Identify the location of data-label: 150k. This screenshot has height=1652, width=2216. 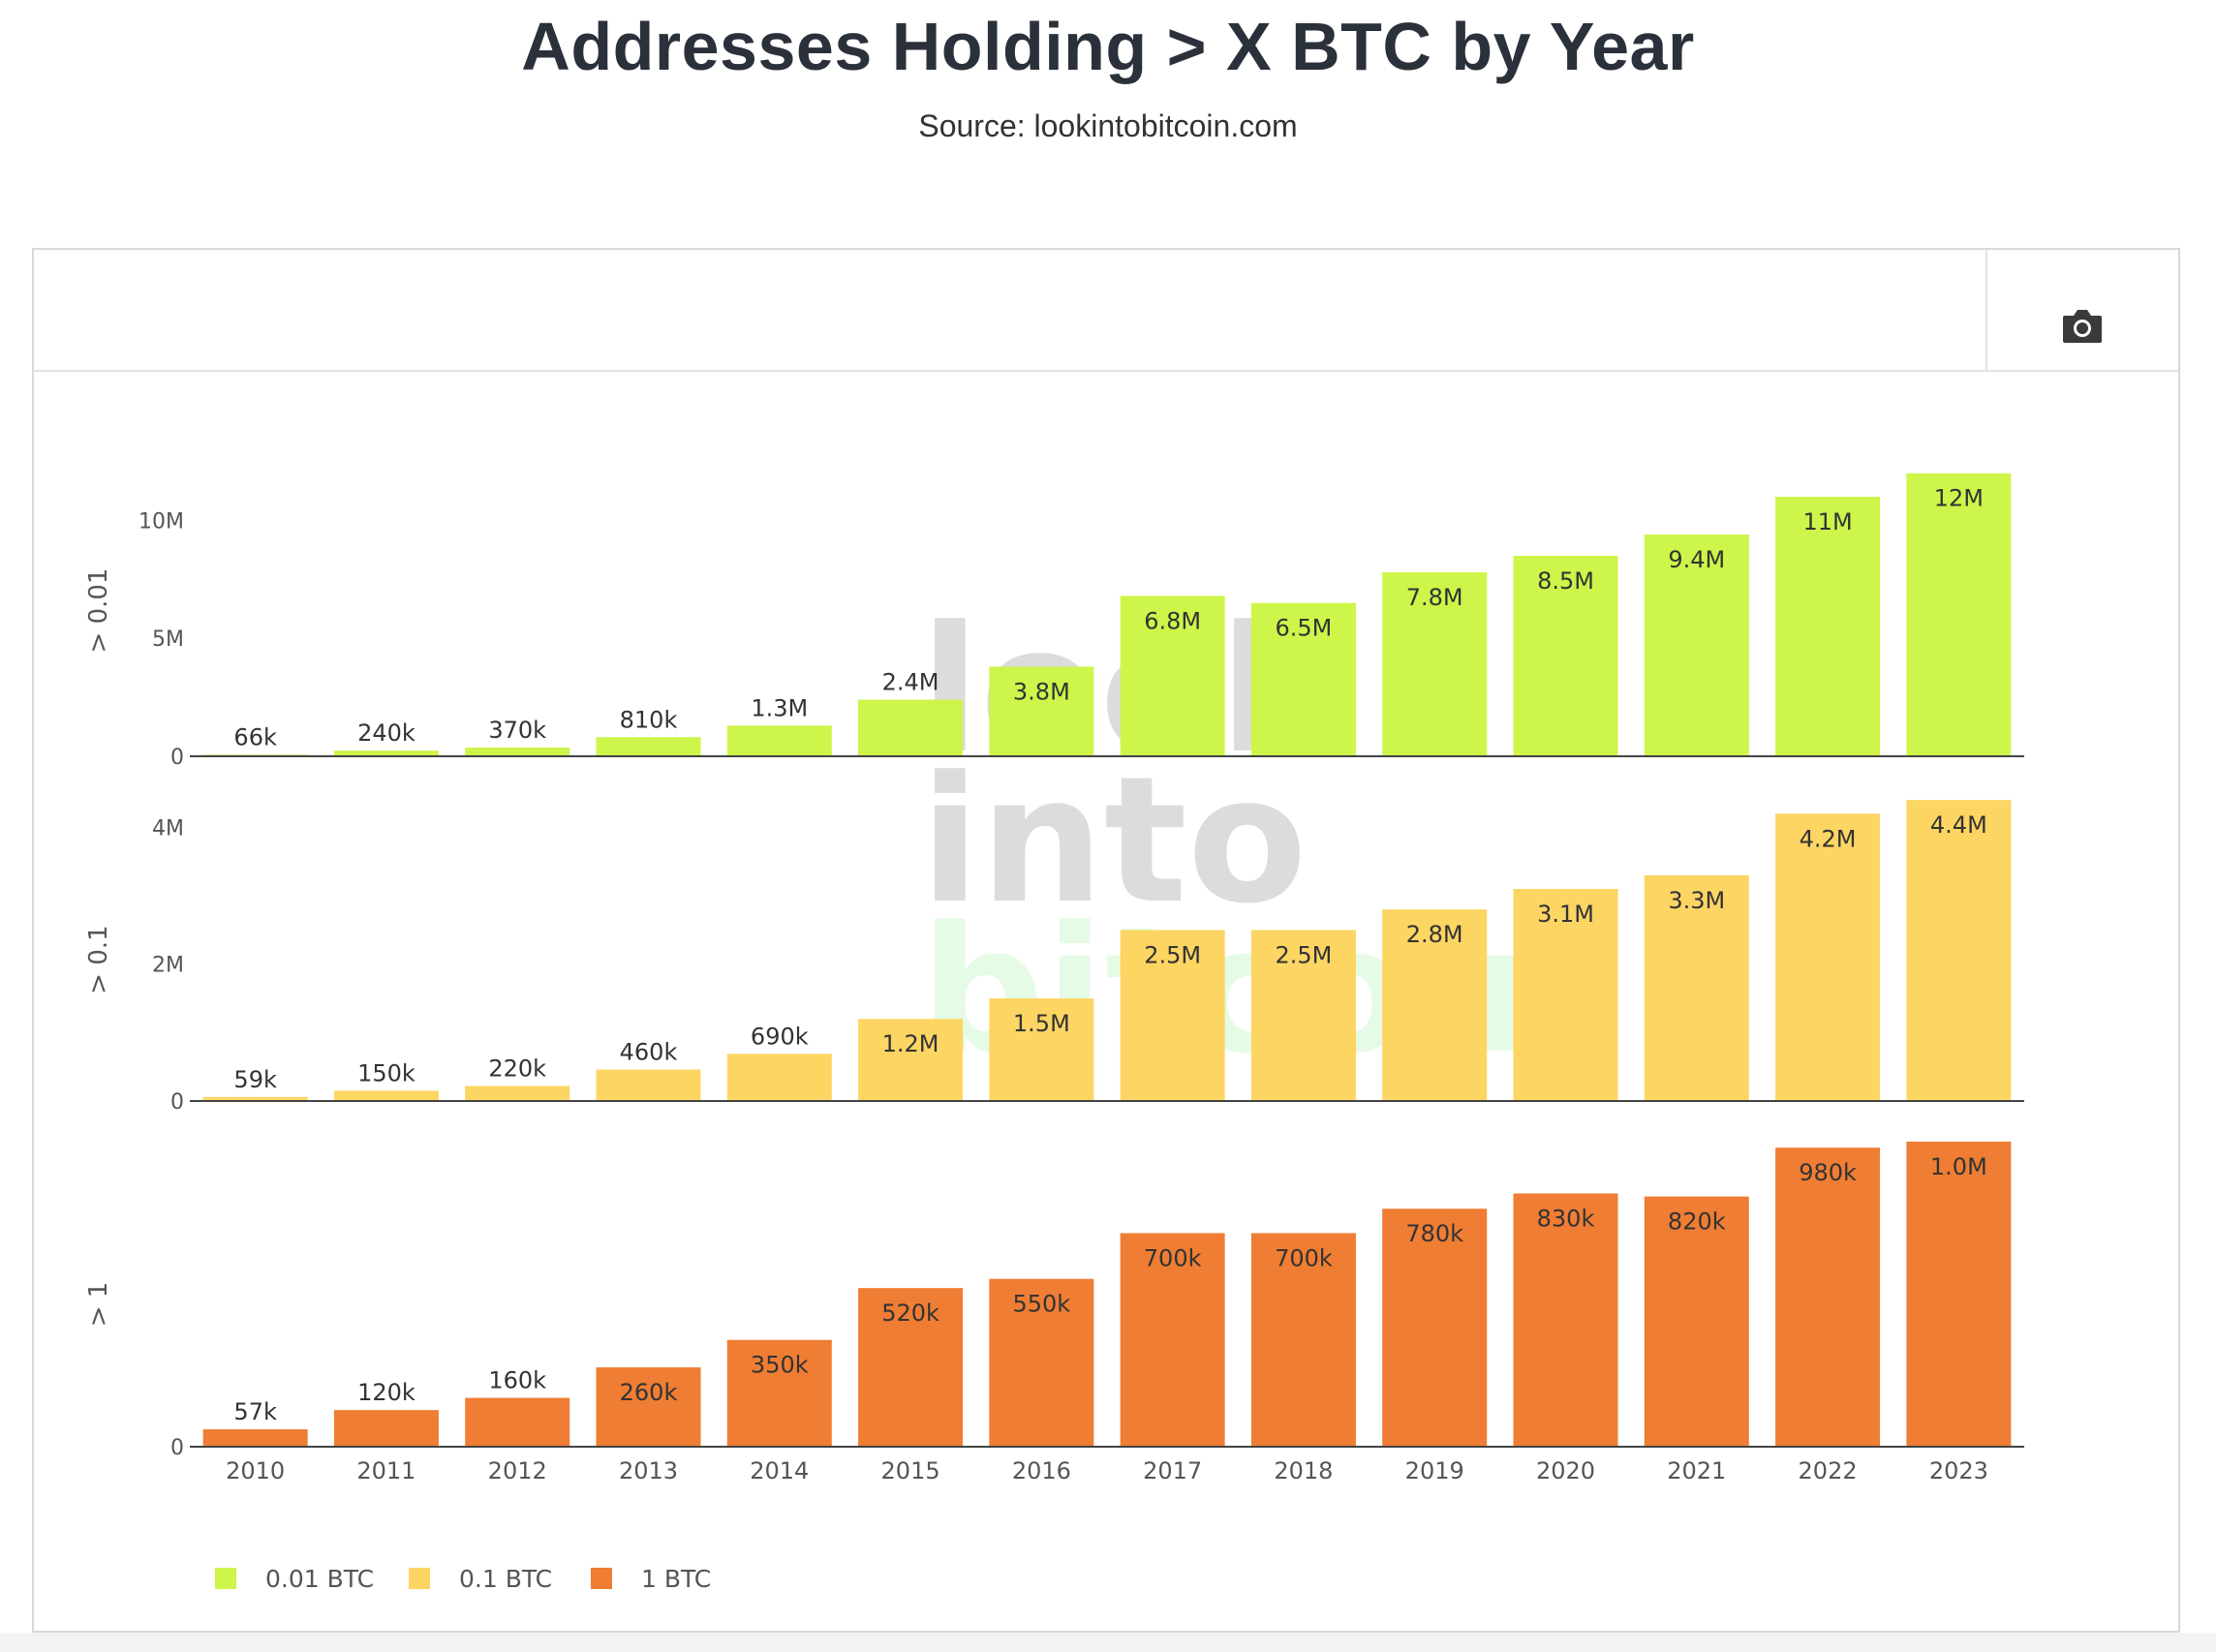
(386, 1072).